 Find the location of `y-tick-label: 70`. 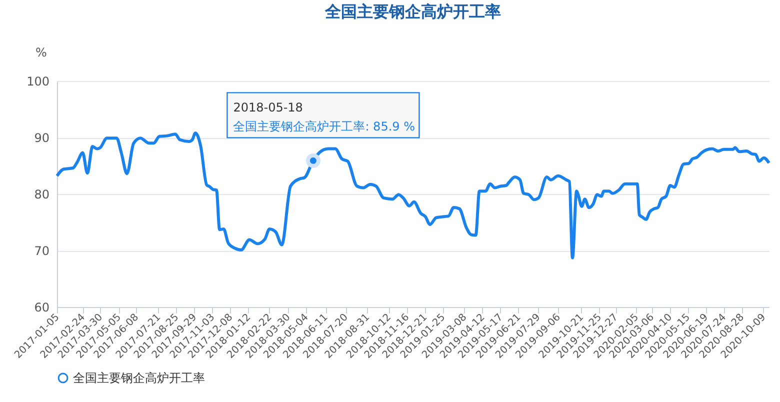

y-tick-label: 70 is located at coordinates (42, 251).